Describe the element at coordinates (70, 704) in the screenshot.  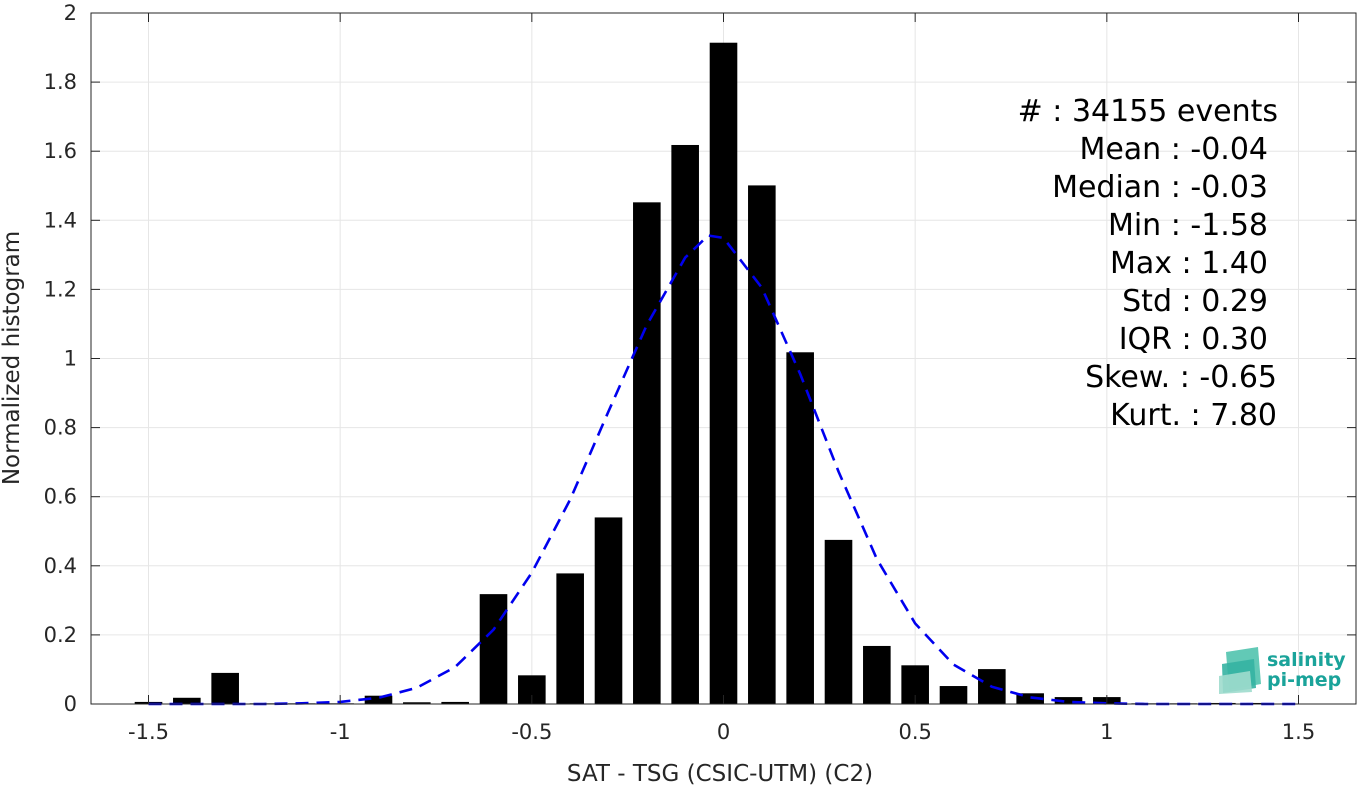
I see `y-tick-label: 0` at that location.